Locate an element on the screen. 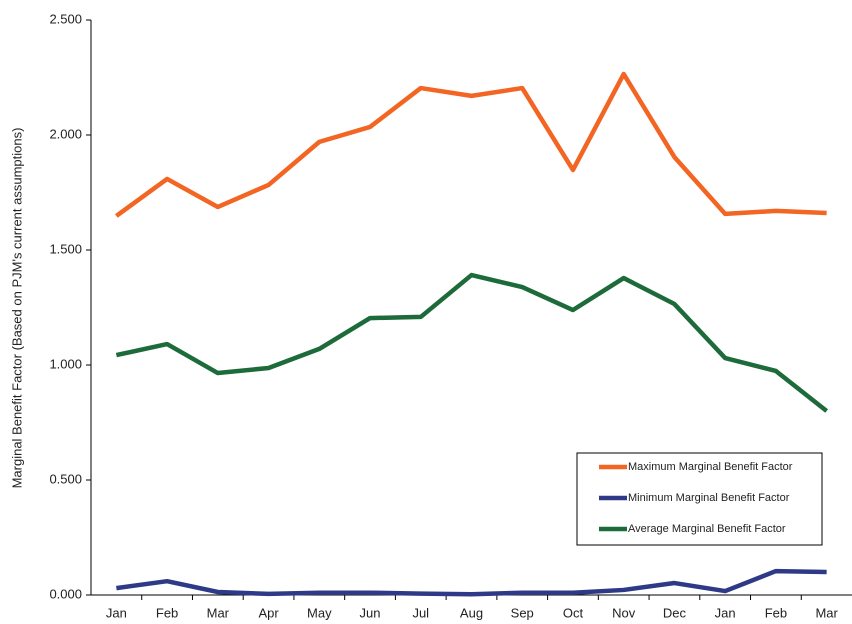 The image size is (852, 624). x-tick-label: Jun is located at coordinates (370, 612).